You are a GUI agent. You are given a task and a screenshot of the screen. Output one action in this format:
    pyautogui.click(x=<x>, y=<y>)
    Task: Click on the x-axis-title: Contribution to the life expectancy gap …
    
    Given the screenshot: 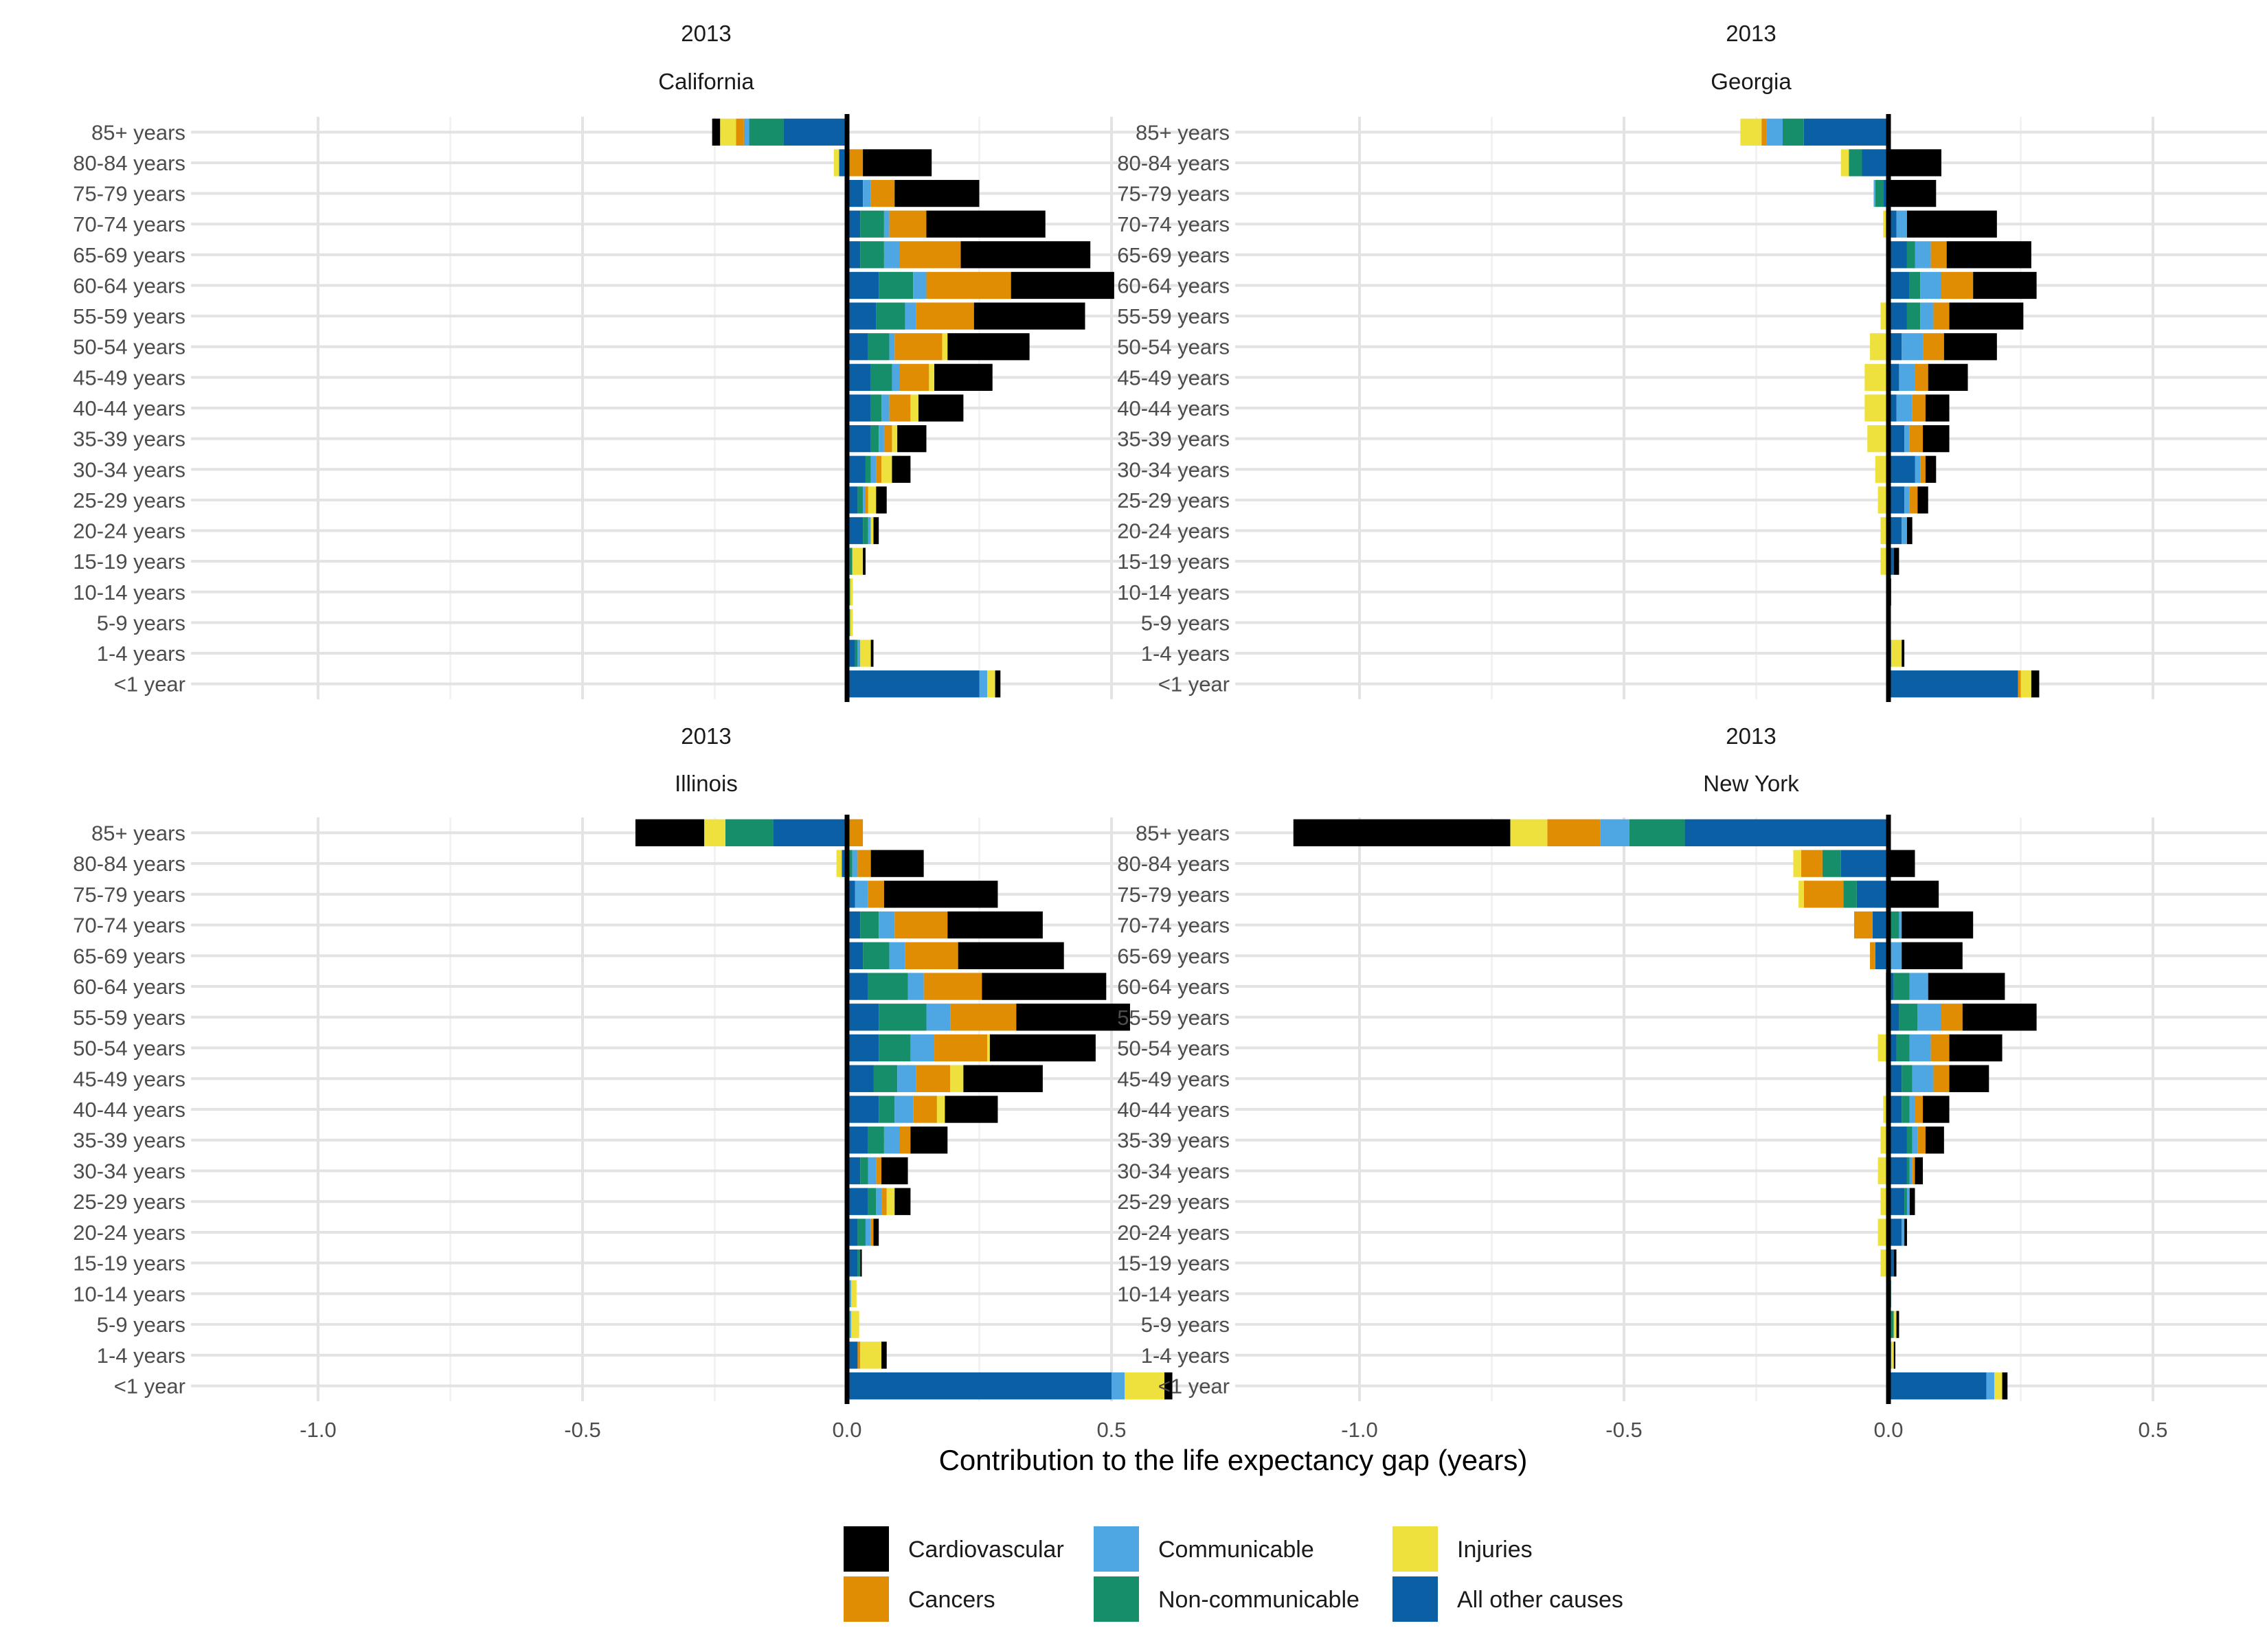 What is the action you would take?
    pyautogui.click(x=1233, y=1460)
    